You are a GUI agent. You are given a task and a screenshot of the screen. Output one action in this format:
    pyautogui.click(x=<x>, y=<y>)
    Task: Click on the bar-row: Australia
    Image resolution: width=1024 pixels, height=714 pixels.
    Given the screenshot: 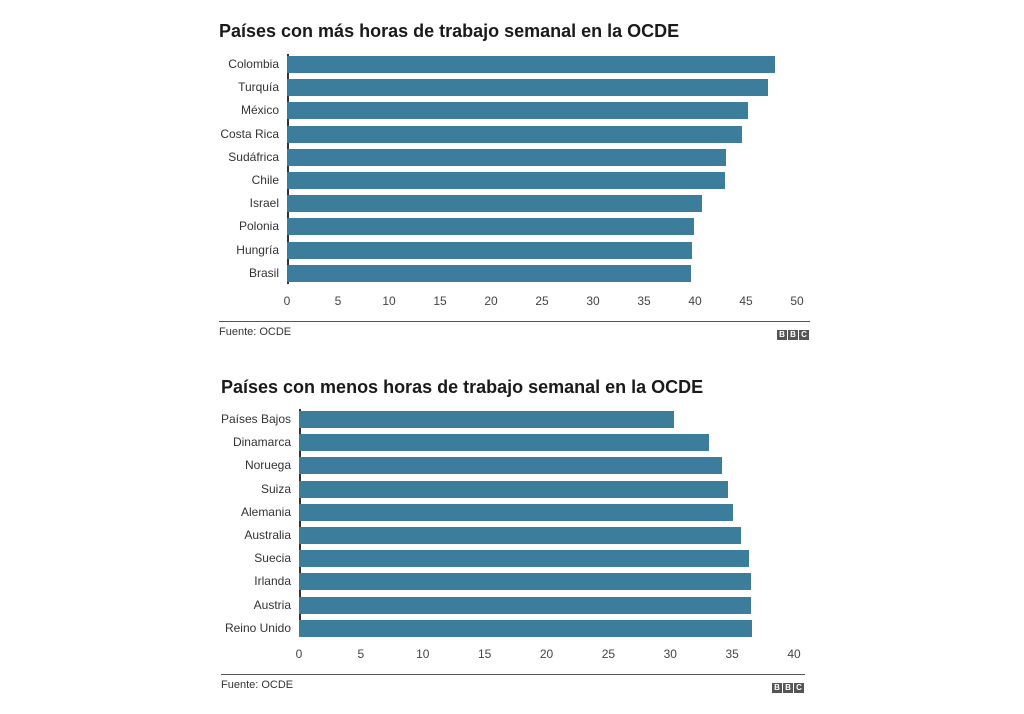 What is the action you would take?
    pyautogui.click(x=519, y=538)
    